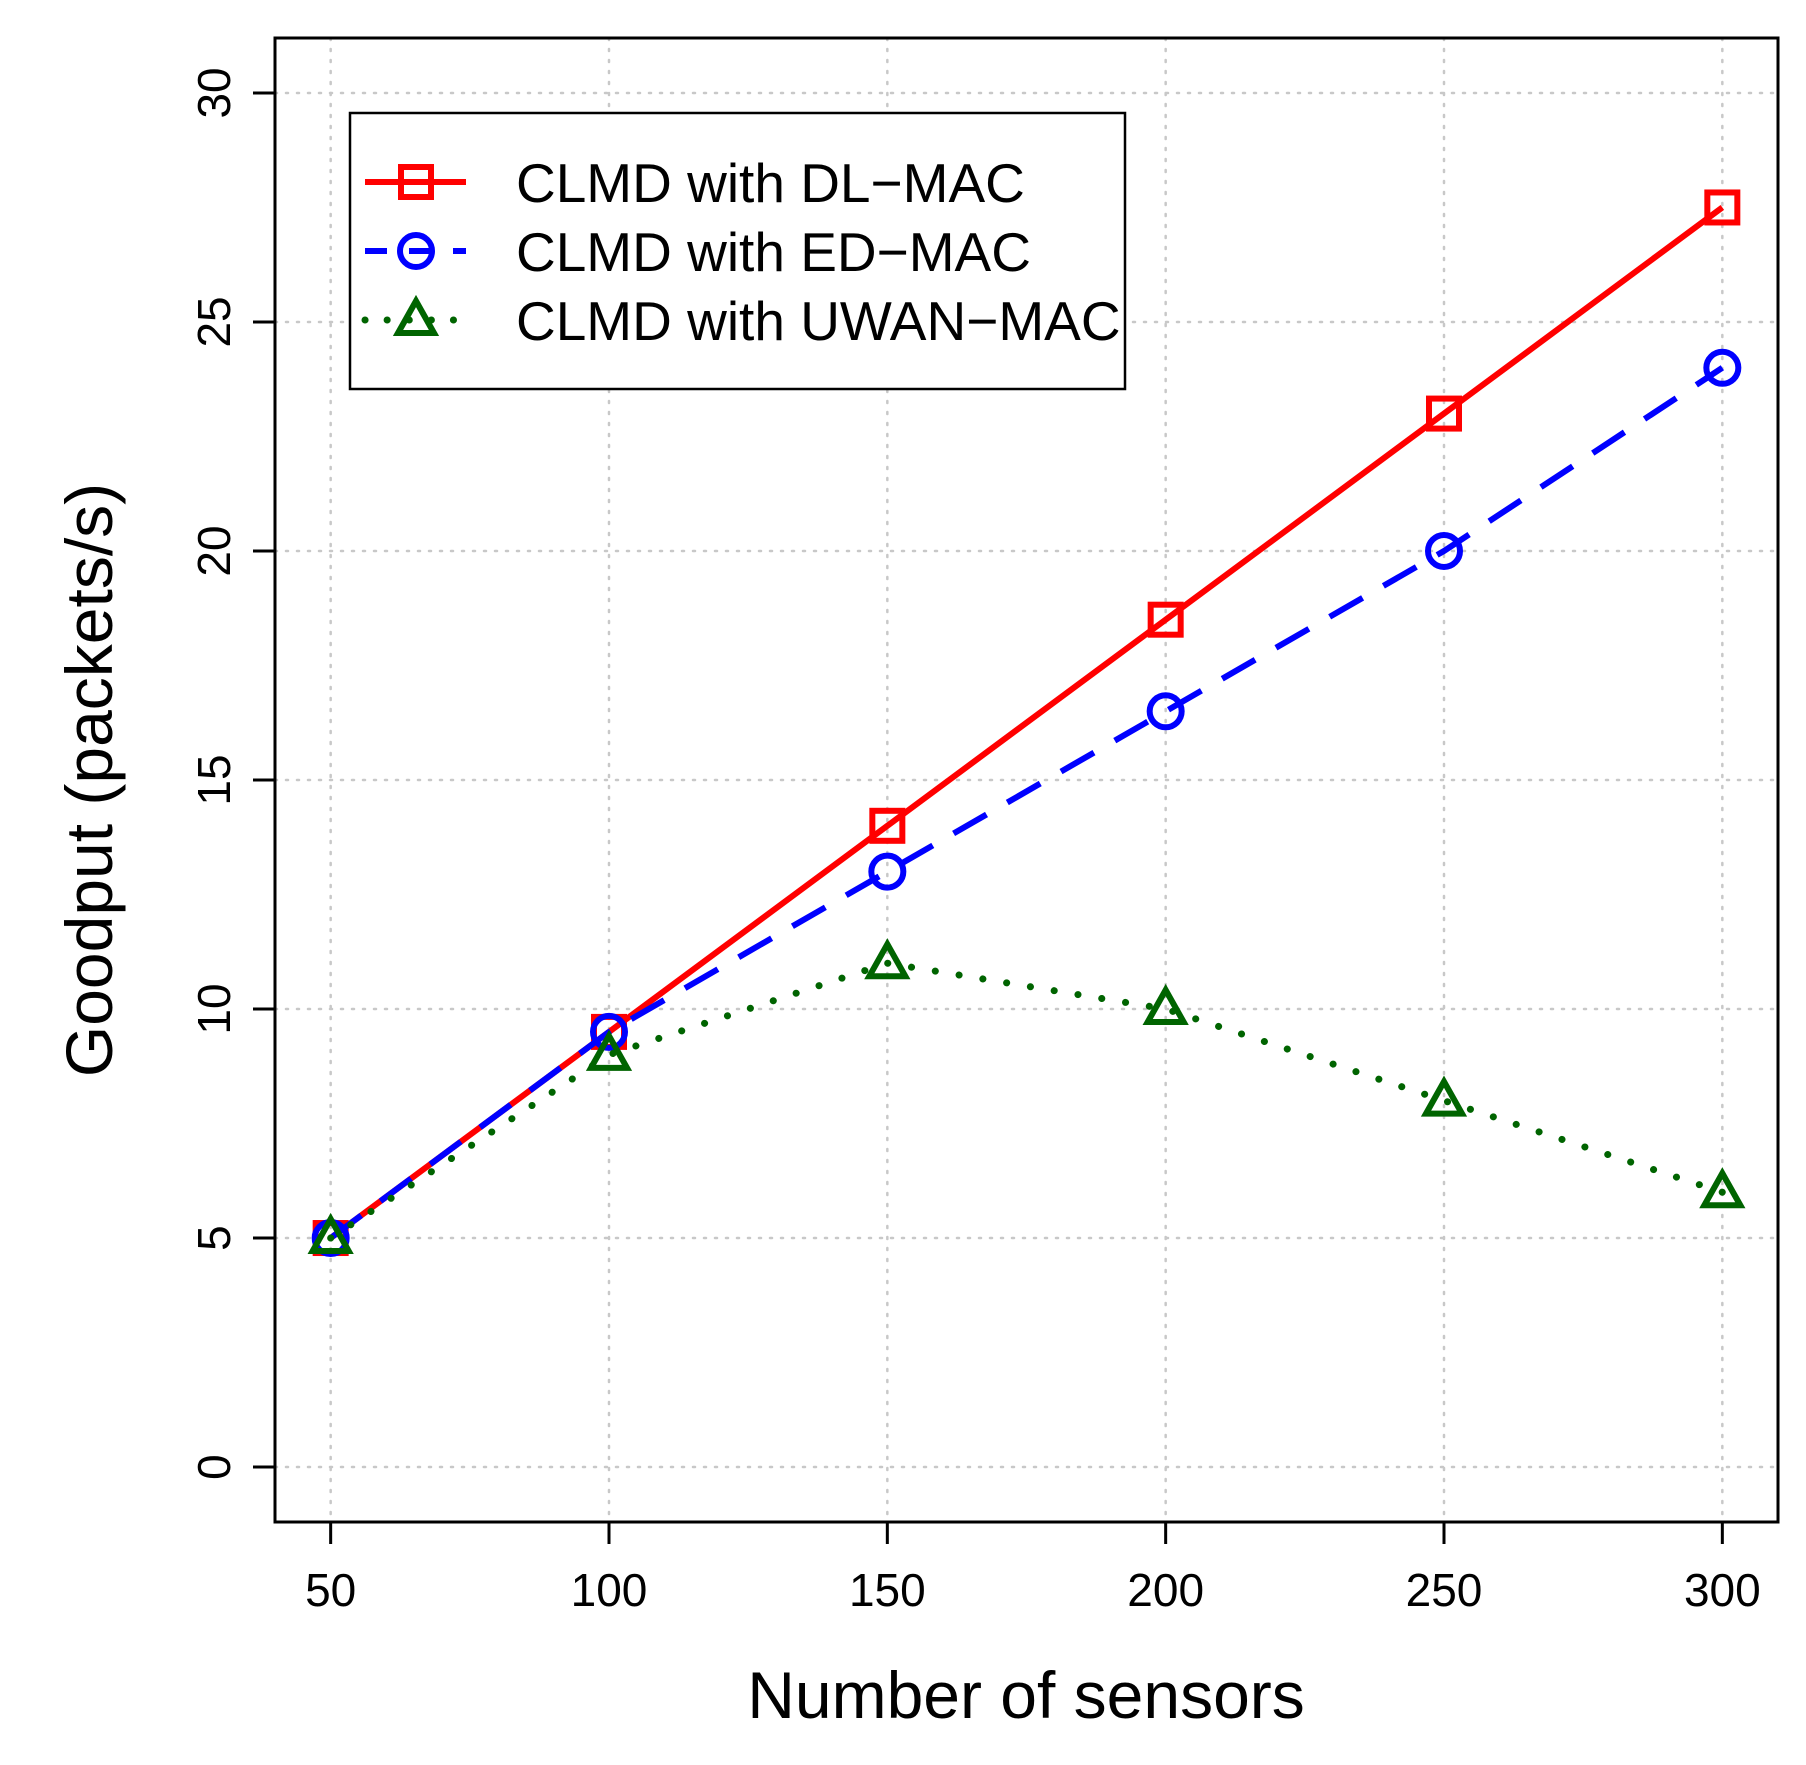 This screenshot has width=1806, height=1765. Describe the element at coordinates (214, 1238) in the screenshot. I see `y-tick-label: 5` at that location.